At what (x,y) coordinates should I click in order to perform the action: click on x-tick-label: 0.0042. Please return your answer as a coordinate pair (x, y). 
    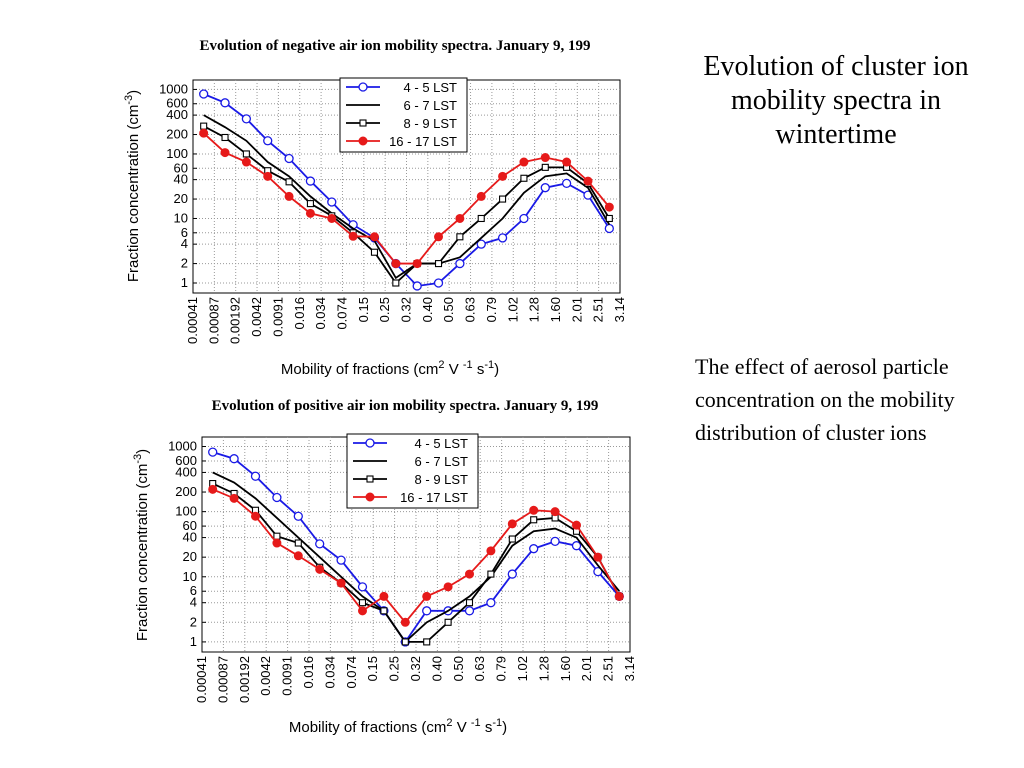
    Looking at the image, I should click on (256, 317).